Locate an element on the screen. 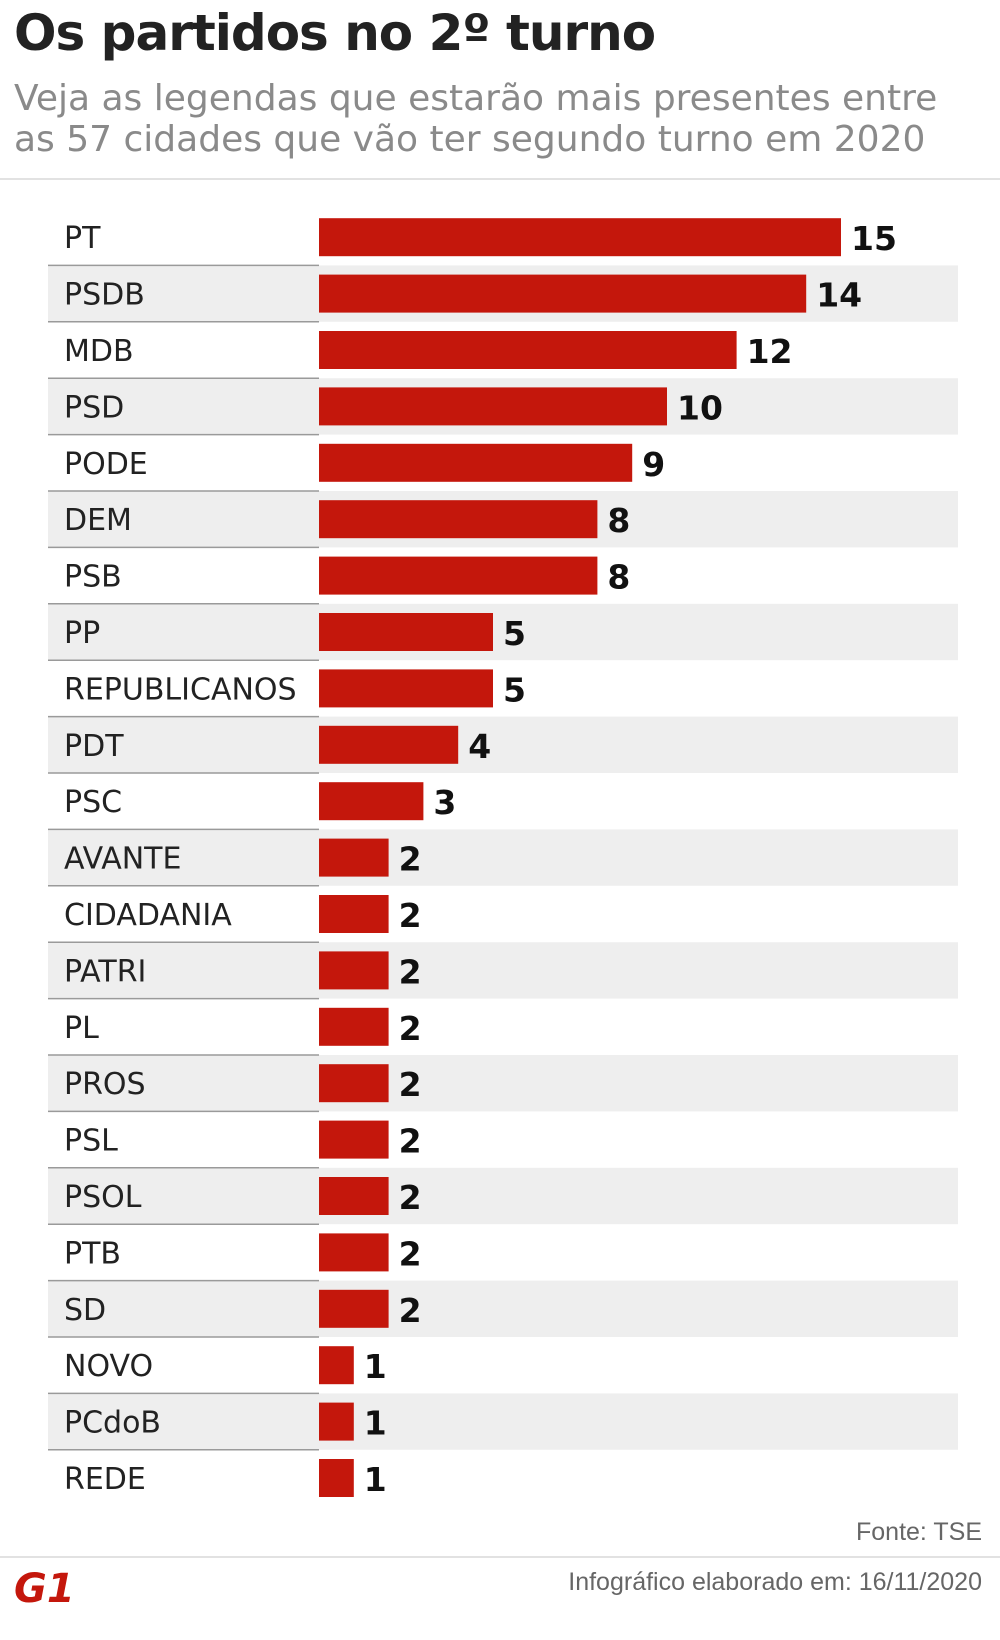 This screenshot has height=1640, width=1000. source-note: Fonte: TSE is located at coordinates (919, 1532).